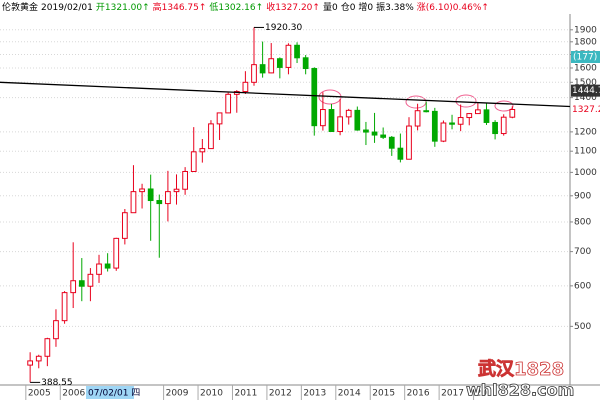 This screenshot has height=400, width=600. Describe the element at coordinates (177, 394) in the screenshot. I see `x-tick-label: 2009` at that location.